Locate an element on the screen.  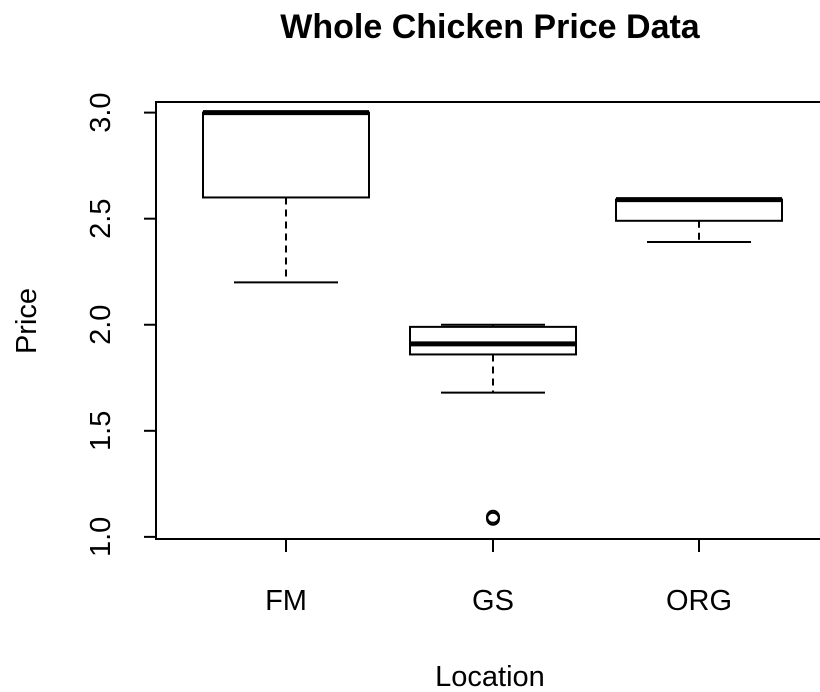
box-gs is located at coordinates (493, 424).